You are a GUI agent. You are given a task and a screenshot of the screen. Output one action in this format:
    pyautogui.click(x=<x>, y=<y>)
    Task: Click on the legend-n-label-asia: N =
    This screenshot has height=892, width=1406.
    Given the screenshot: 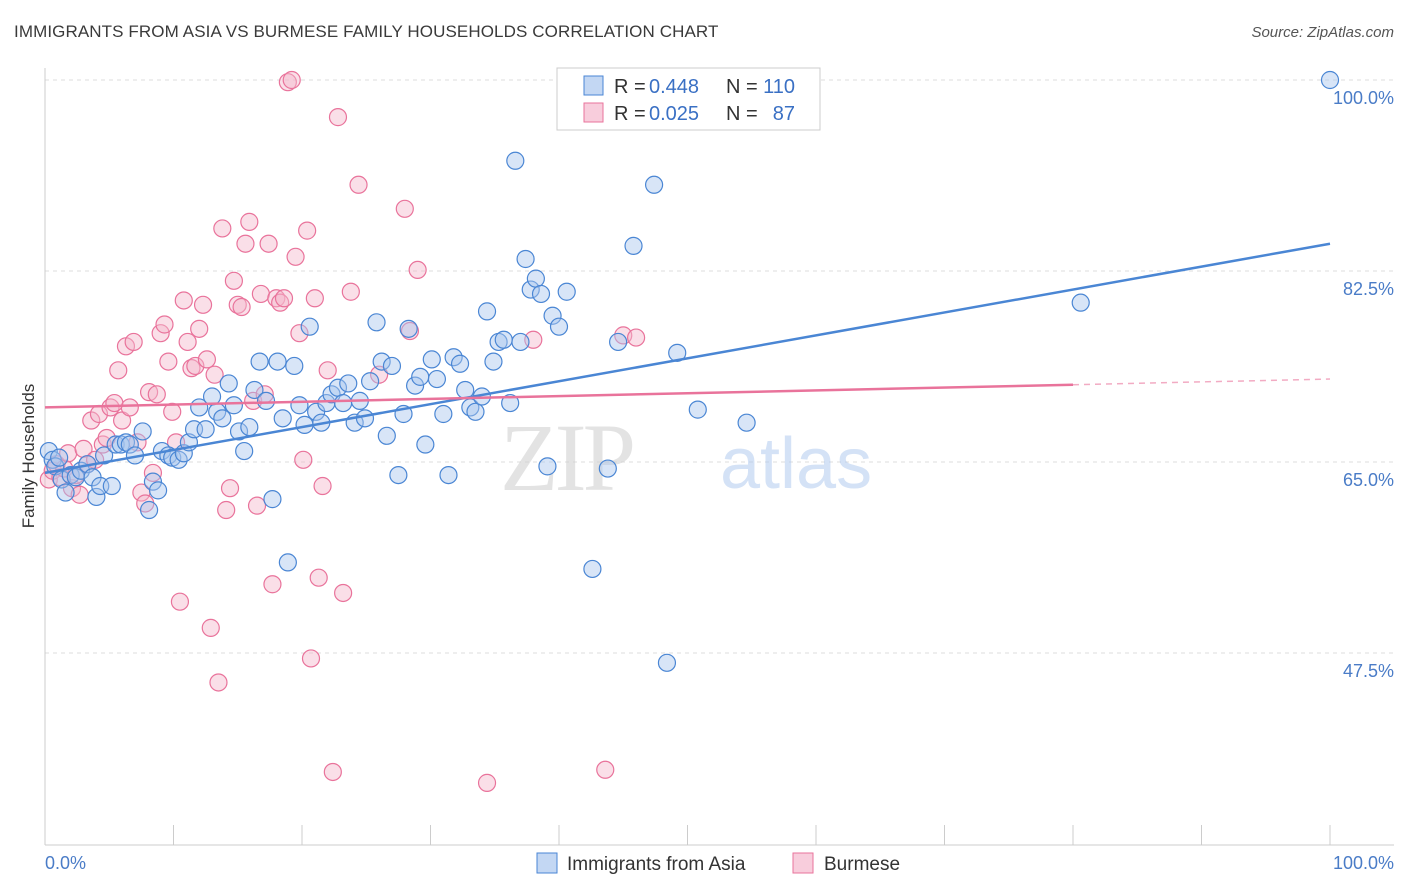 What is the action you would take?
    pyautogui.click(x=742, y=87)
    